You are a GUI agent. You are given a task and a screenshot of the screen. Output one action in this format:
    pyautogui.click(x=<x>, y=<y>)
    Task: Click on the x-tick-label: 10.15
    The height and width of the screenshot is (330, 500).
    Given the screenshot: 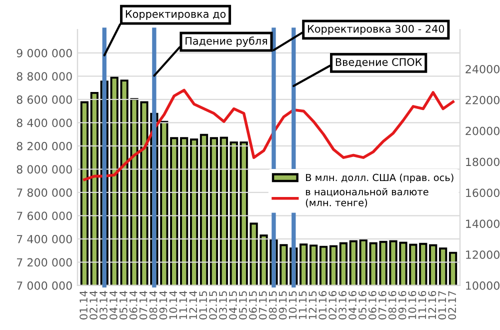 What is the action you would take?
    pyautogui.click(x=292, y=305)
    